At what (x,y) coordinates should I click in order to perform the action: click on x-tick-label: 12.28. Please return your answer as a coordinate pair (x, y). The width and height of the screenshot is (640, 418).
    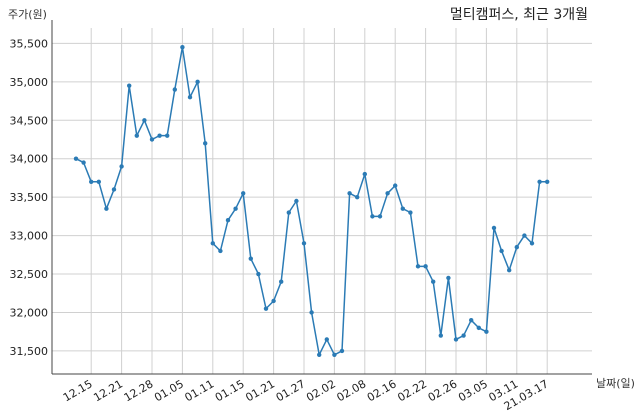
    Looking at the image, I should click on (139, 390).